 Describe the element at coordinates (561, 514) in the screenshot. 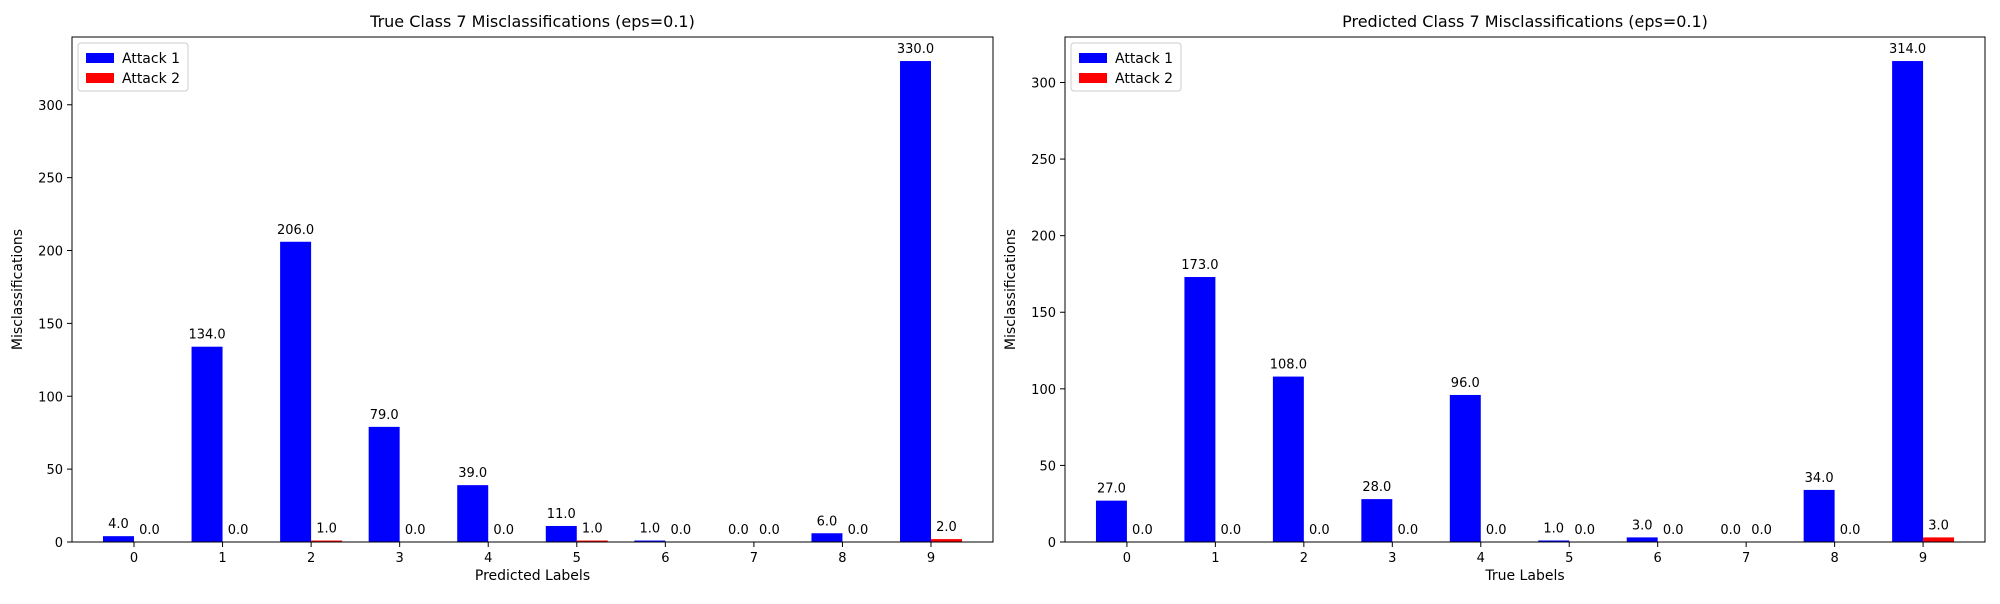

I see `bar-value-label: 11.0` at that location.